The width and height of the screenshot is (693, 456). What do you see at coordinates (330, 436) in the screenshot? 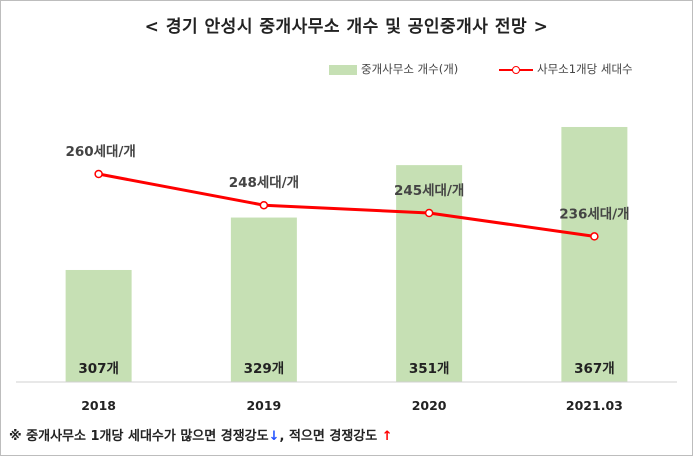
I see `footnote-text-2: , 적으면 경쟁강도` at bounding box center [330, 436].